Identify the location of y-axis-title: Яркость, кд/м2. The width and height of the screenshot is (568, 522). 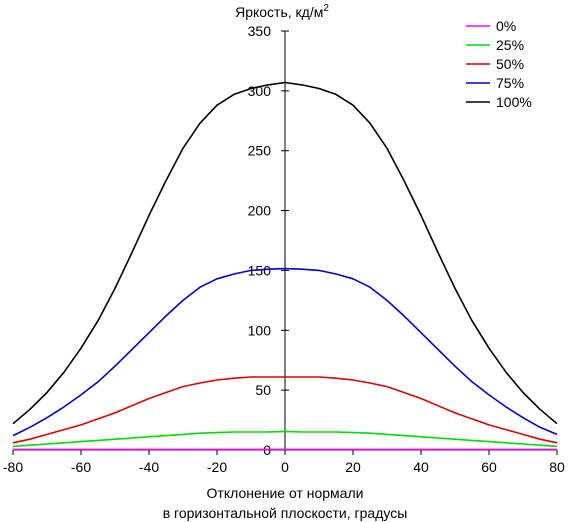
(282, 11).